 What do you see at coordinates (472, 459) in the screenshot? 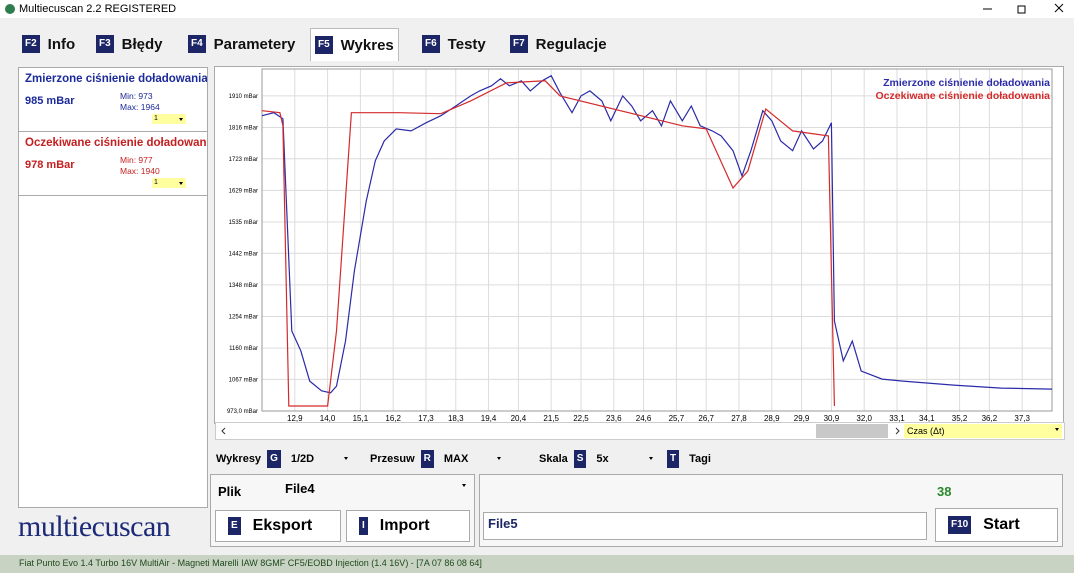
I see `toolbar-value: MAX` at bounding box center [472, 459].